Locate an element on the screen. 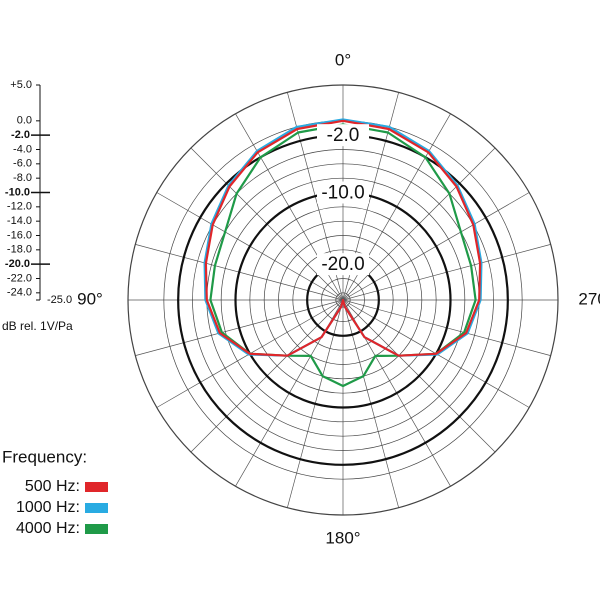  legend-title: Frequency: is located at coordinates (44, 456).